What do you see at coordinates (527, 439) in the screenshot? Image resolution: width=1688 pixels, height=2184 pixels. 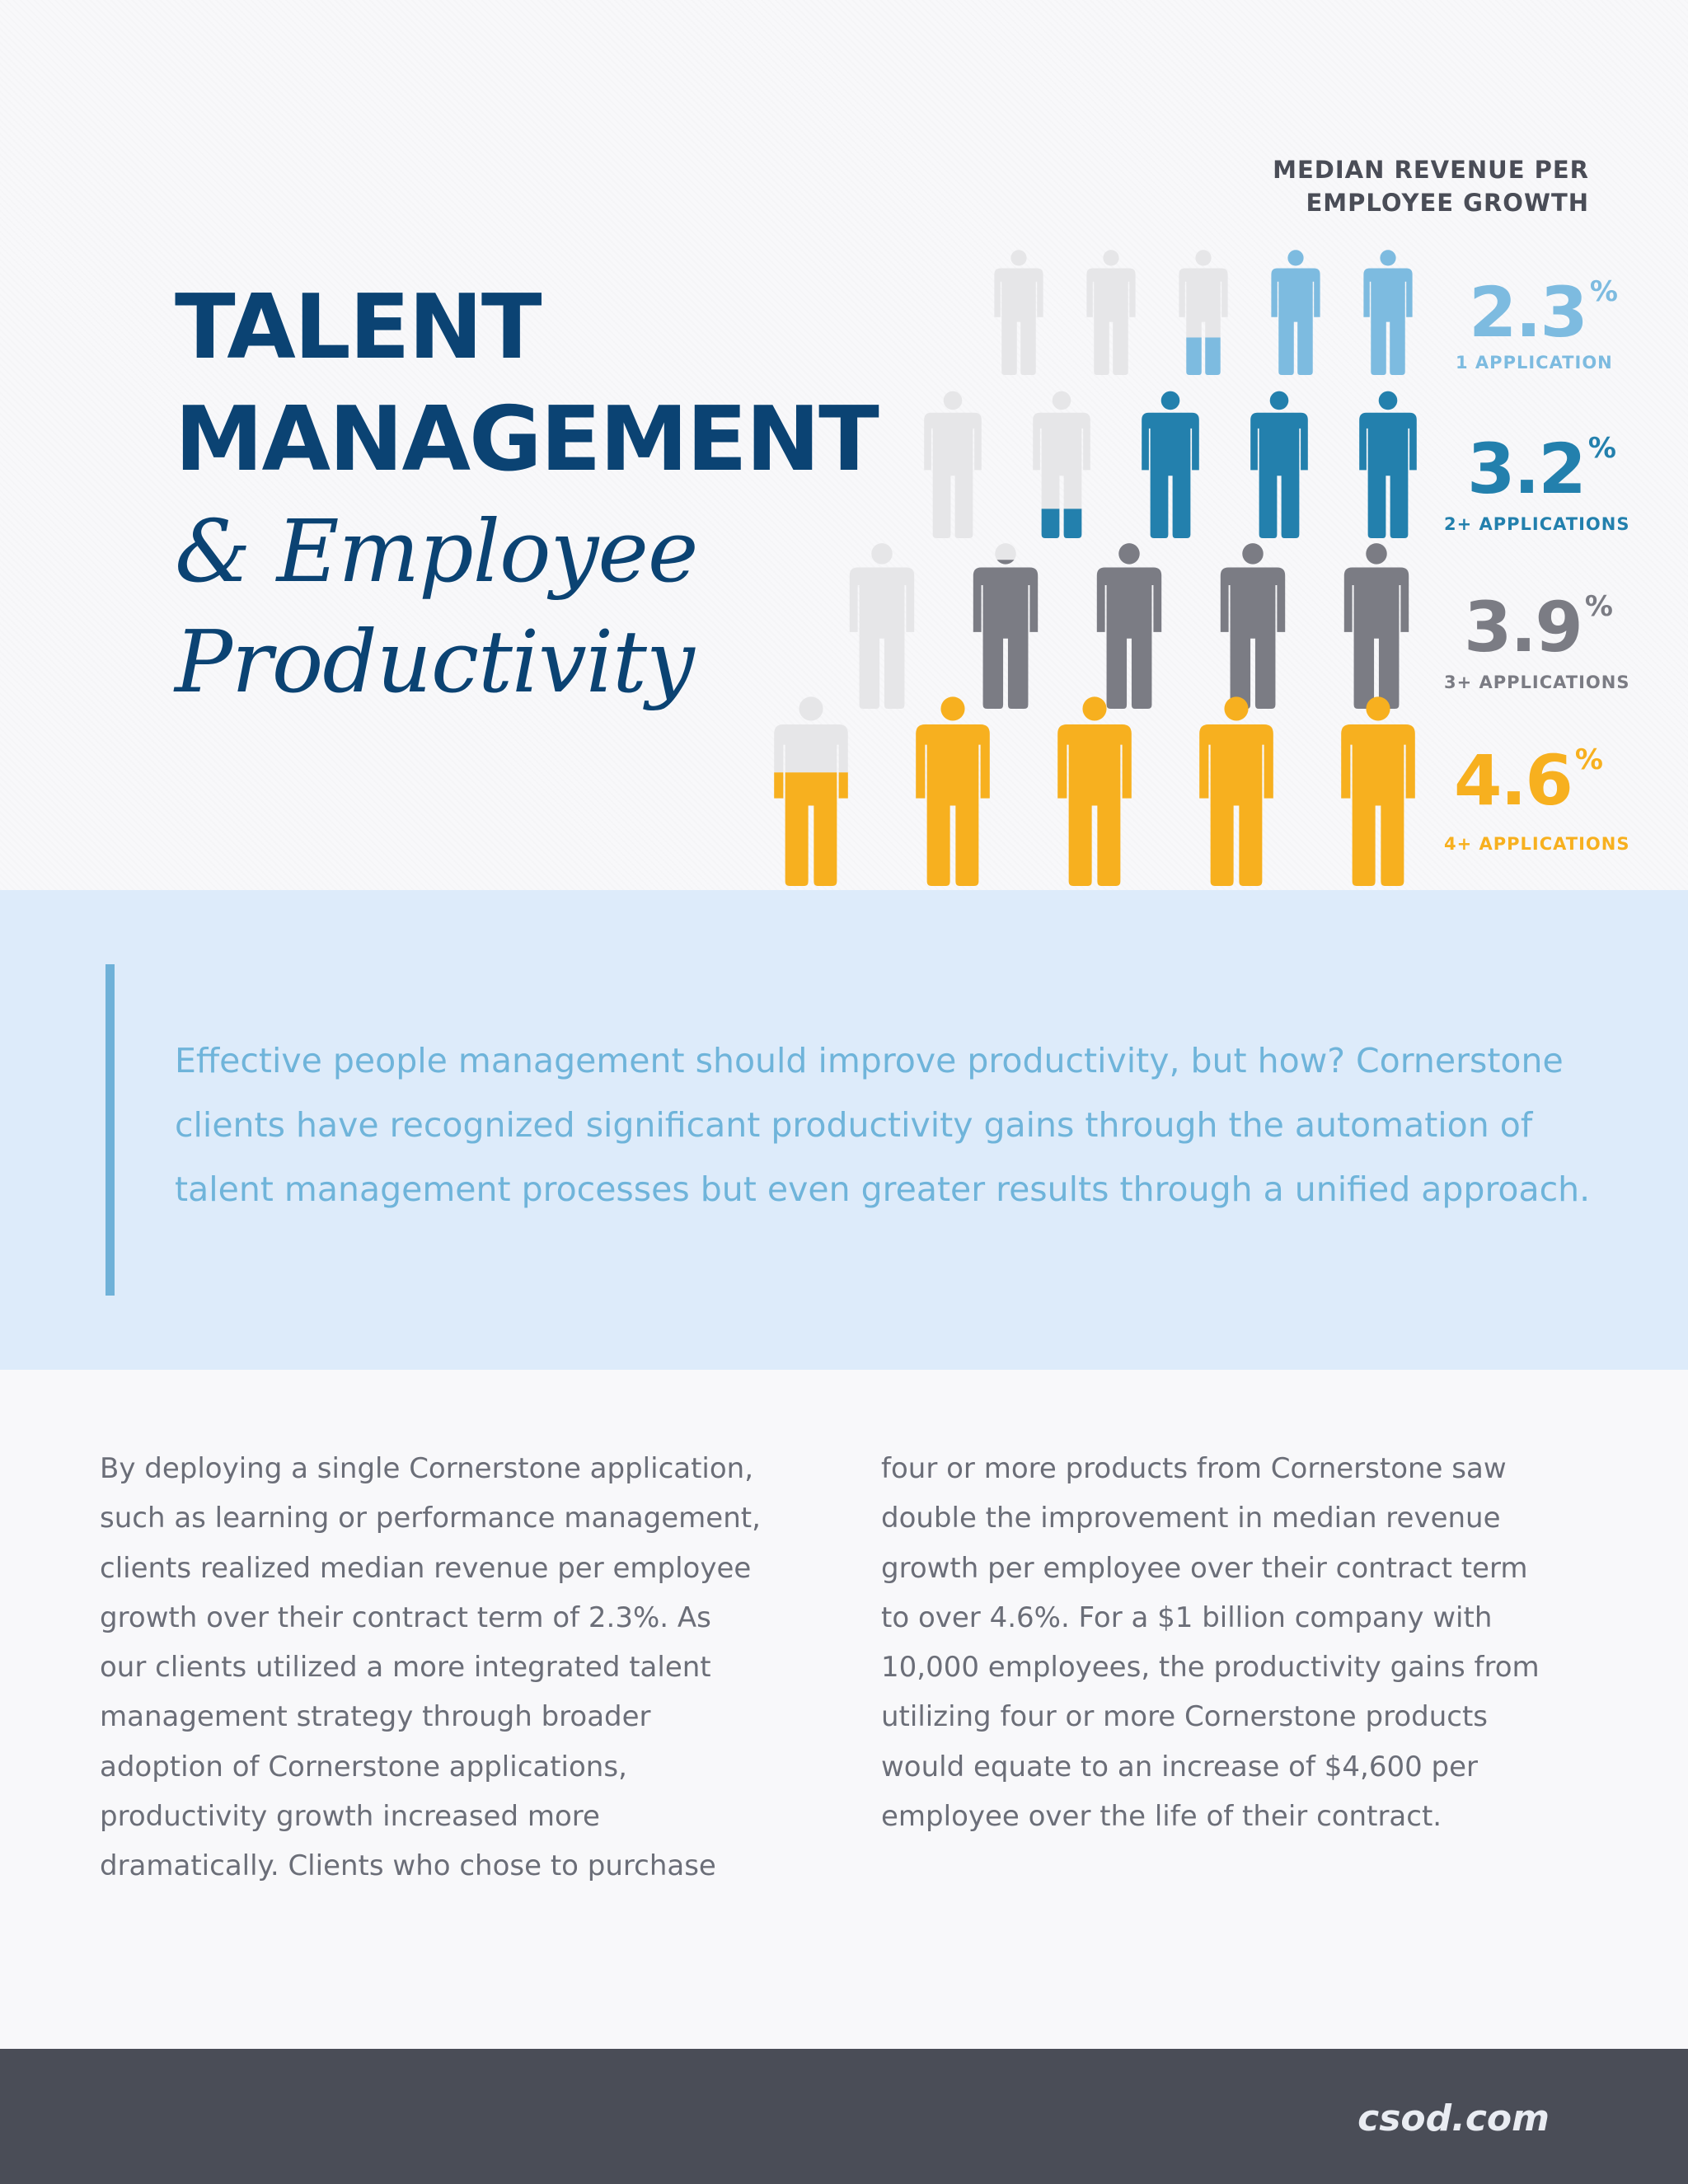 I see `title-line-2: MANAGEMENT` at bounding box center [527, 439].